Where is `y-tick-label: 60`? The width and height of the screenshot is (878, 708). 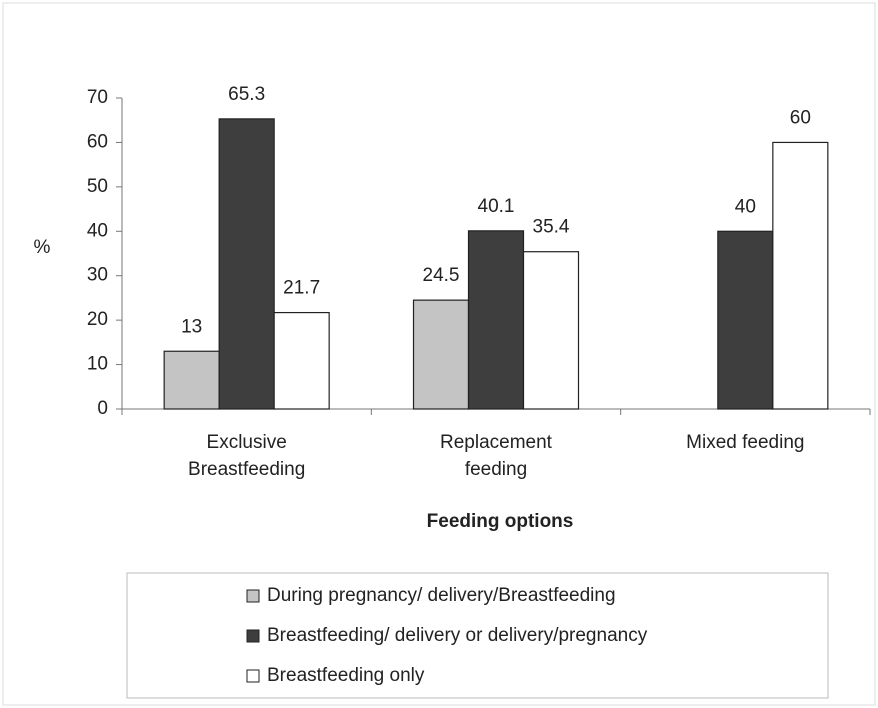
y-tick-label: 60 is located at coordinates (97, 141).